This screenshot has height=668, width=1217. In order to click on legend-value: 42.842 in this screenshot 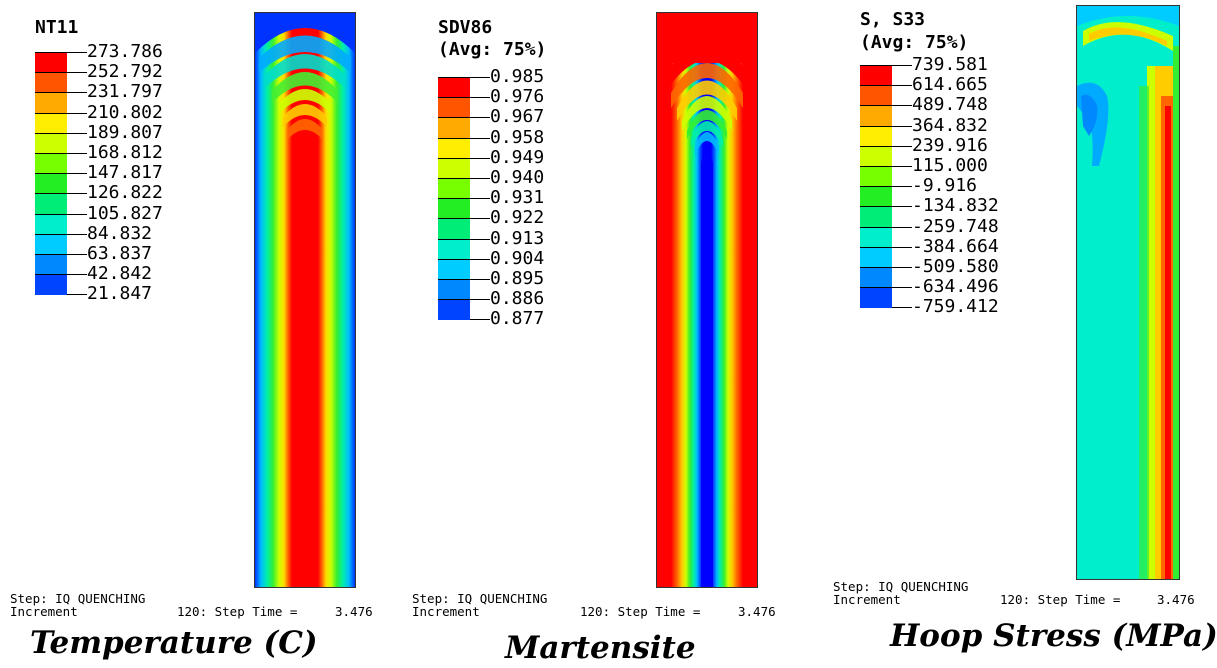, I will do `click(120, 274)`.